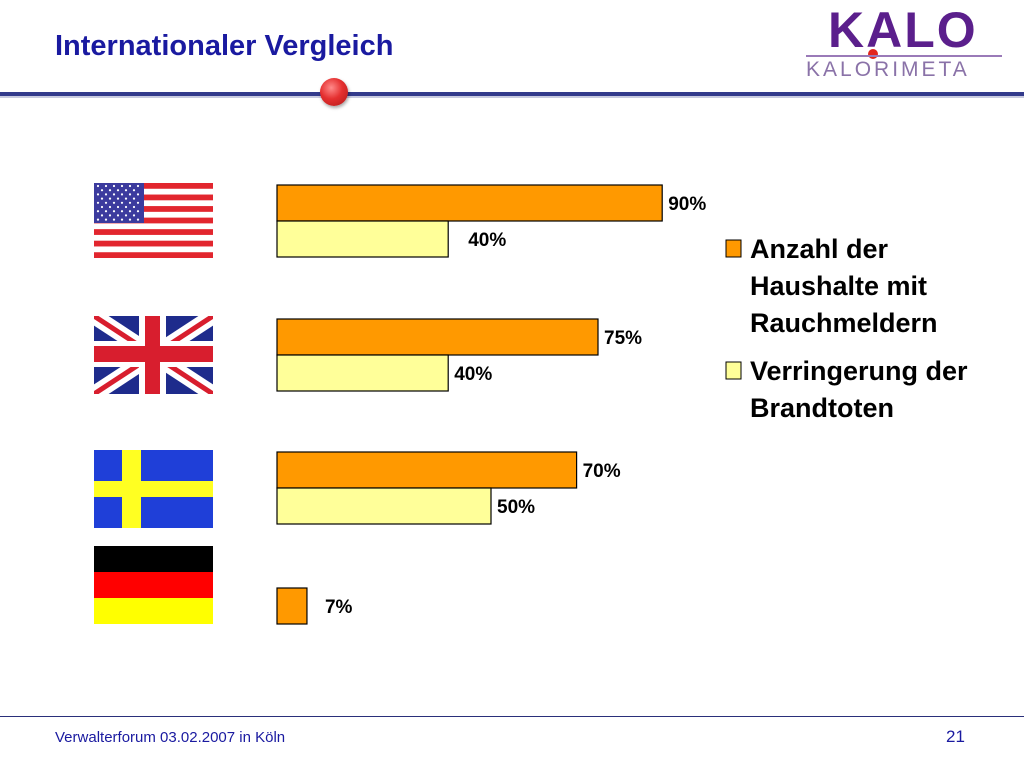 The image size is (1024, 768). I want to click on logo-dot, so click(873, 54).